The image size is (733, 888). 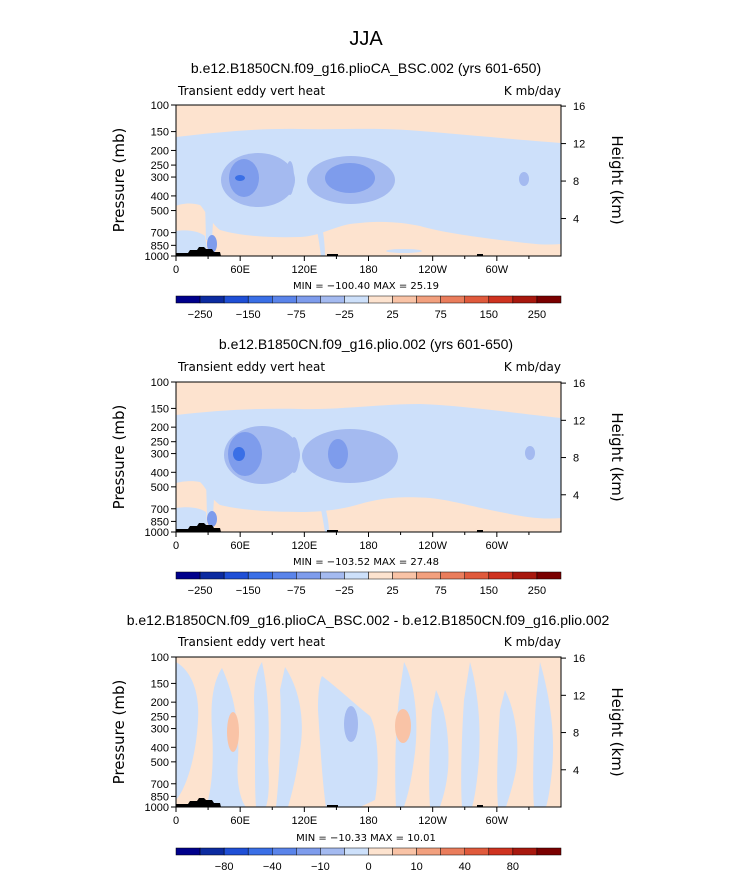 What do you see at coordinates (350, 456) in the screenshot?
I see `panel-2-region-blue-b` at bounding box center [350, 456].